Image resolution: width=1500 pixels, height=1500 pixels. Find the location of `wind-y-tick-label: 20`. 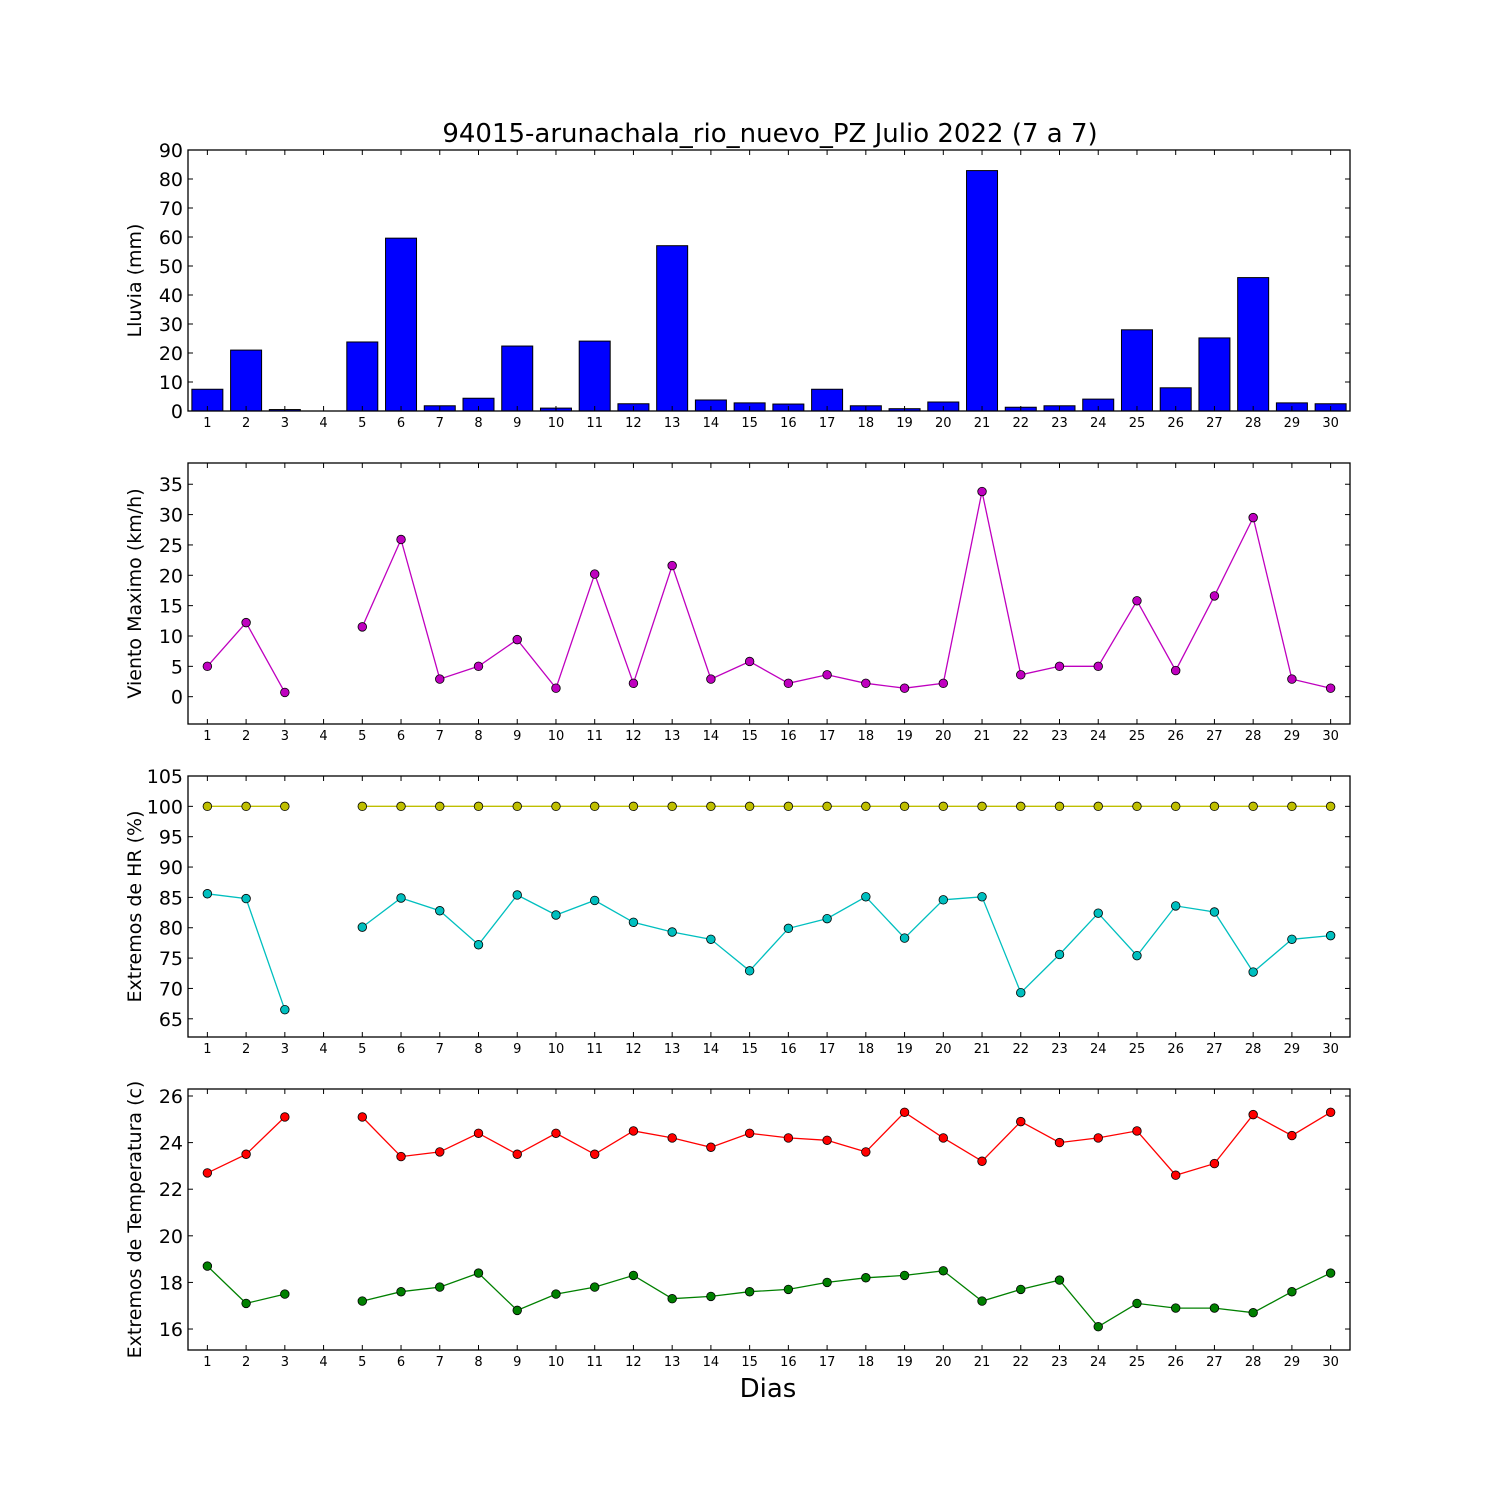

wind-y-tick-label: 20 is located at coordinates (171, 576).